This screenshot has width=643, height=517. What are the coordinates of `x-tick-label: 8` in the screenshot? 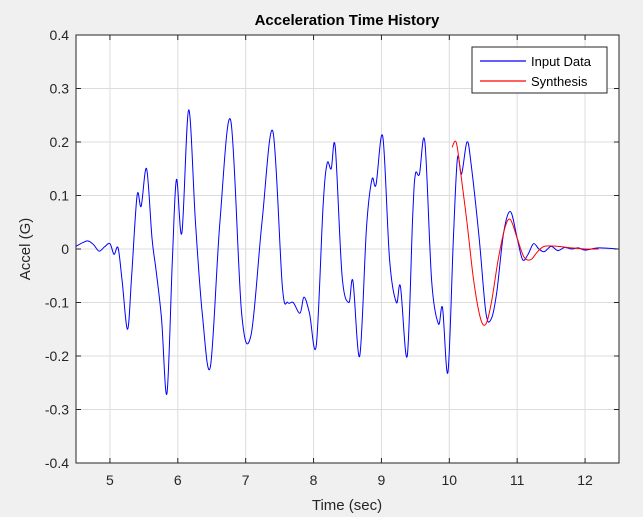 It's located at (314, 480).